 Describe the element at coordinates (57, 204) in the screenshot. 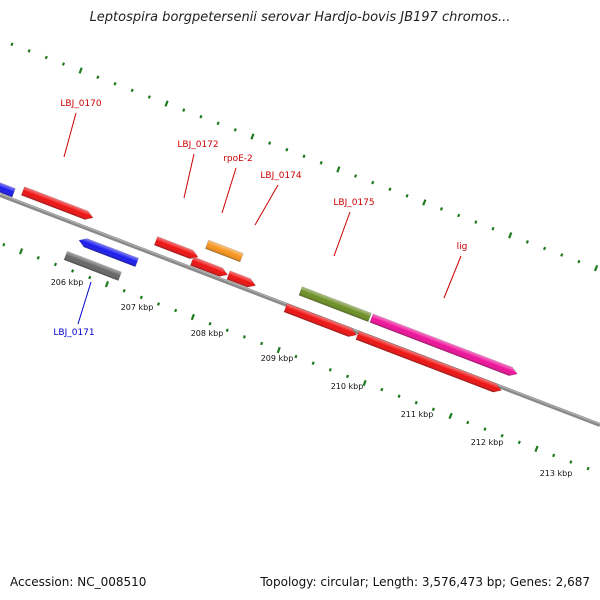

I see `LBJ_0170-gene` at that location.